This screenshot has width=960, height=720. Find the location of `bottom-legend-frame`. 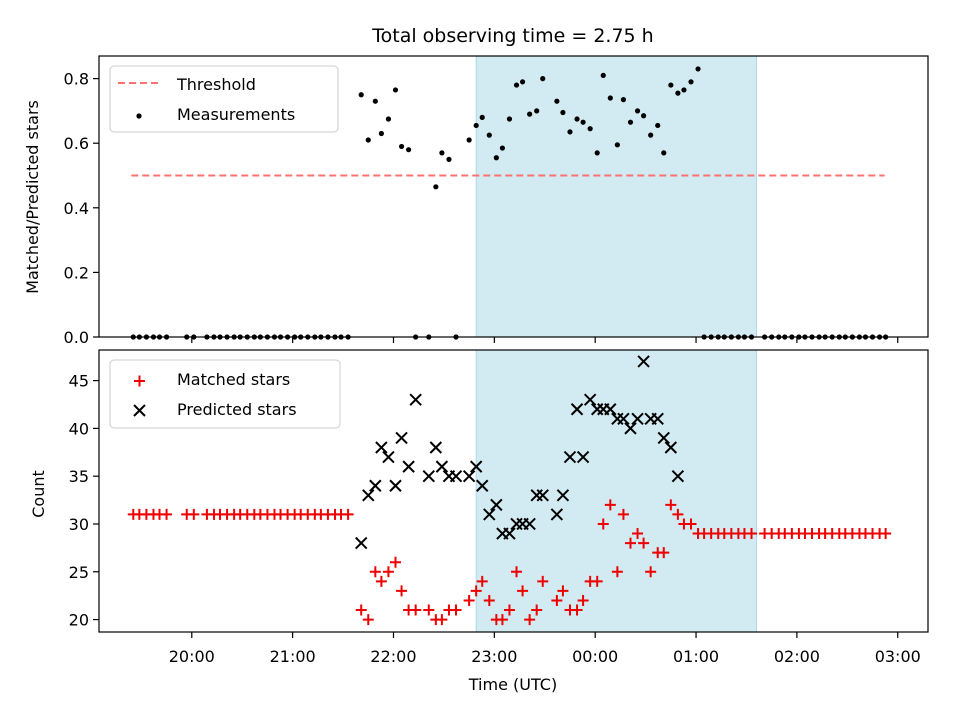

bottom-legend-frame is located at coordinates (225, 394).